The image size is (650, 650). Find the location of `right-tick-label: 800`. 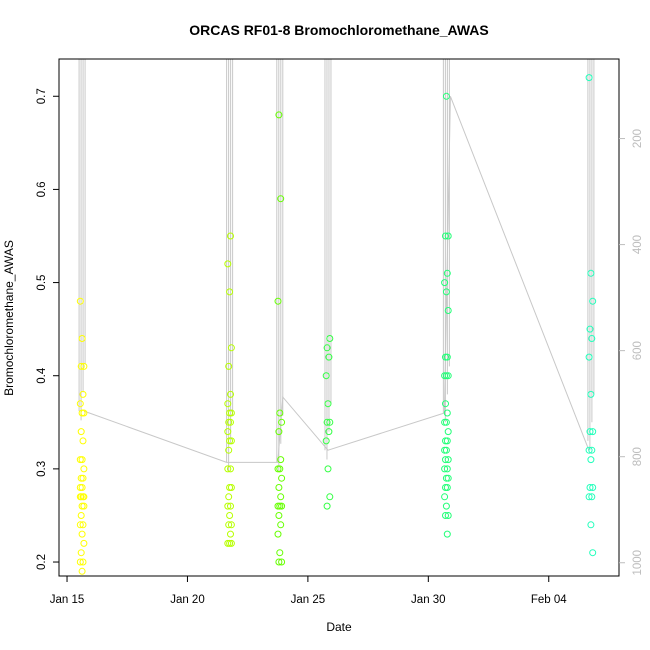

right-tick-label: 800 is located at coordinates (638, 456).